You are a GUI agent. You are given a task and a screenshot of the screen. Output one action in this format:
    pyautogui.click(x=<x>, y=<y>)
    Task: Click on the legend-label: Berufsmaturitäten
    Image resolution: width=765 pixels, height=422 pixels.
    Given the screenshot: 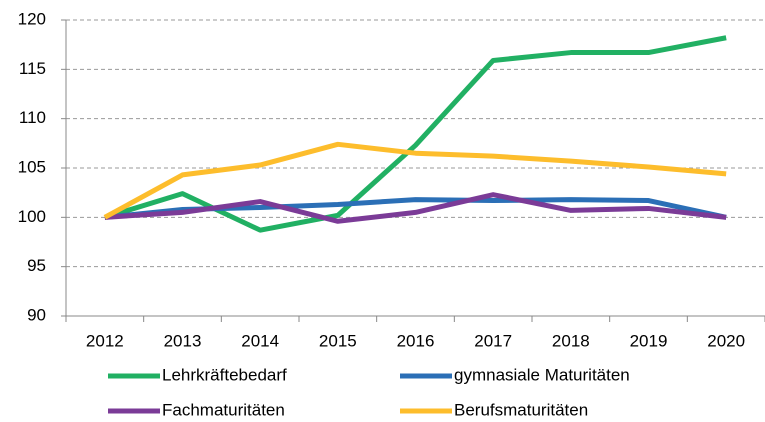 What is the action you would take?
    pyautogui.click(x=521, y=409)
    